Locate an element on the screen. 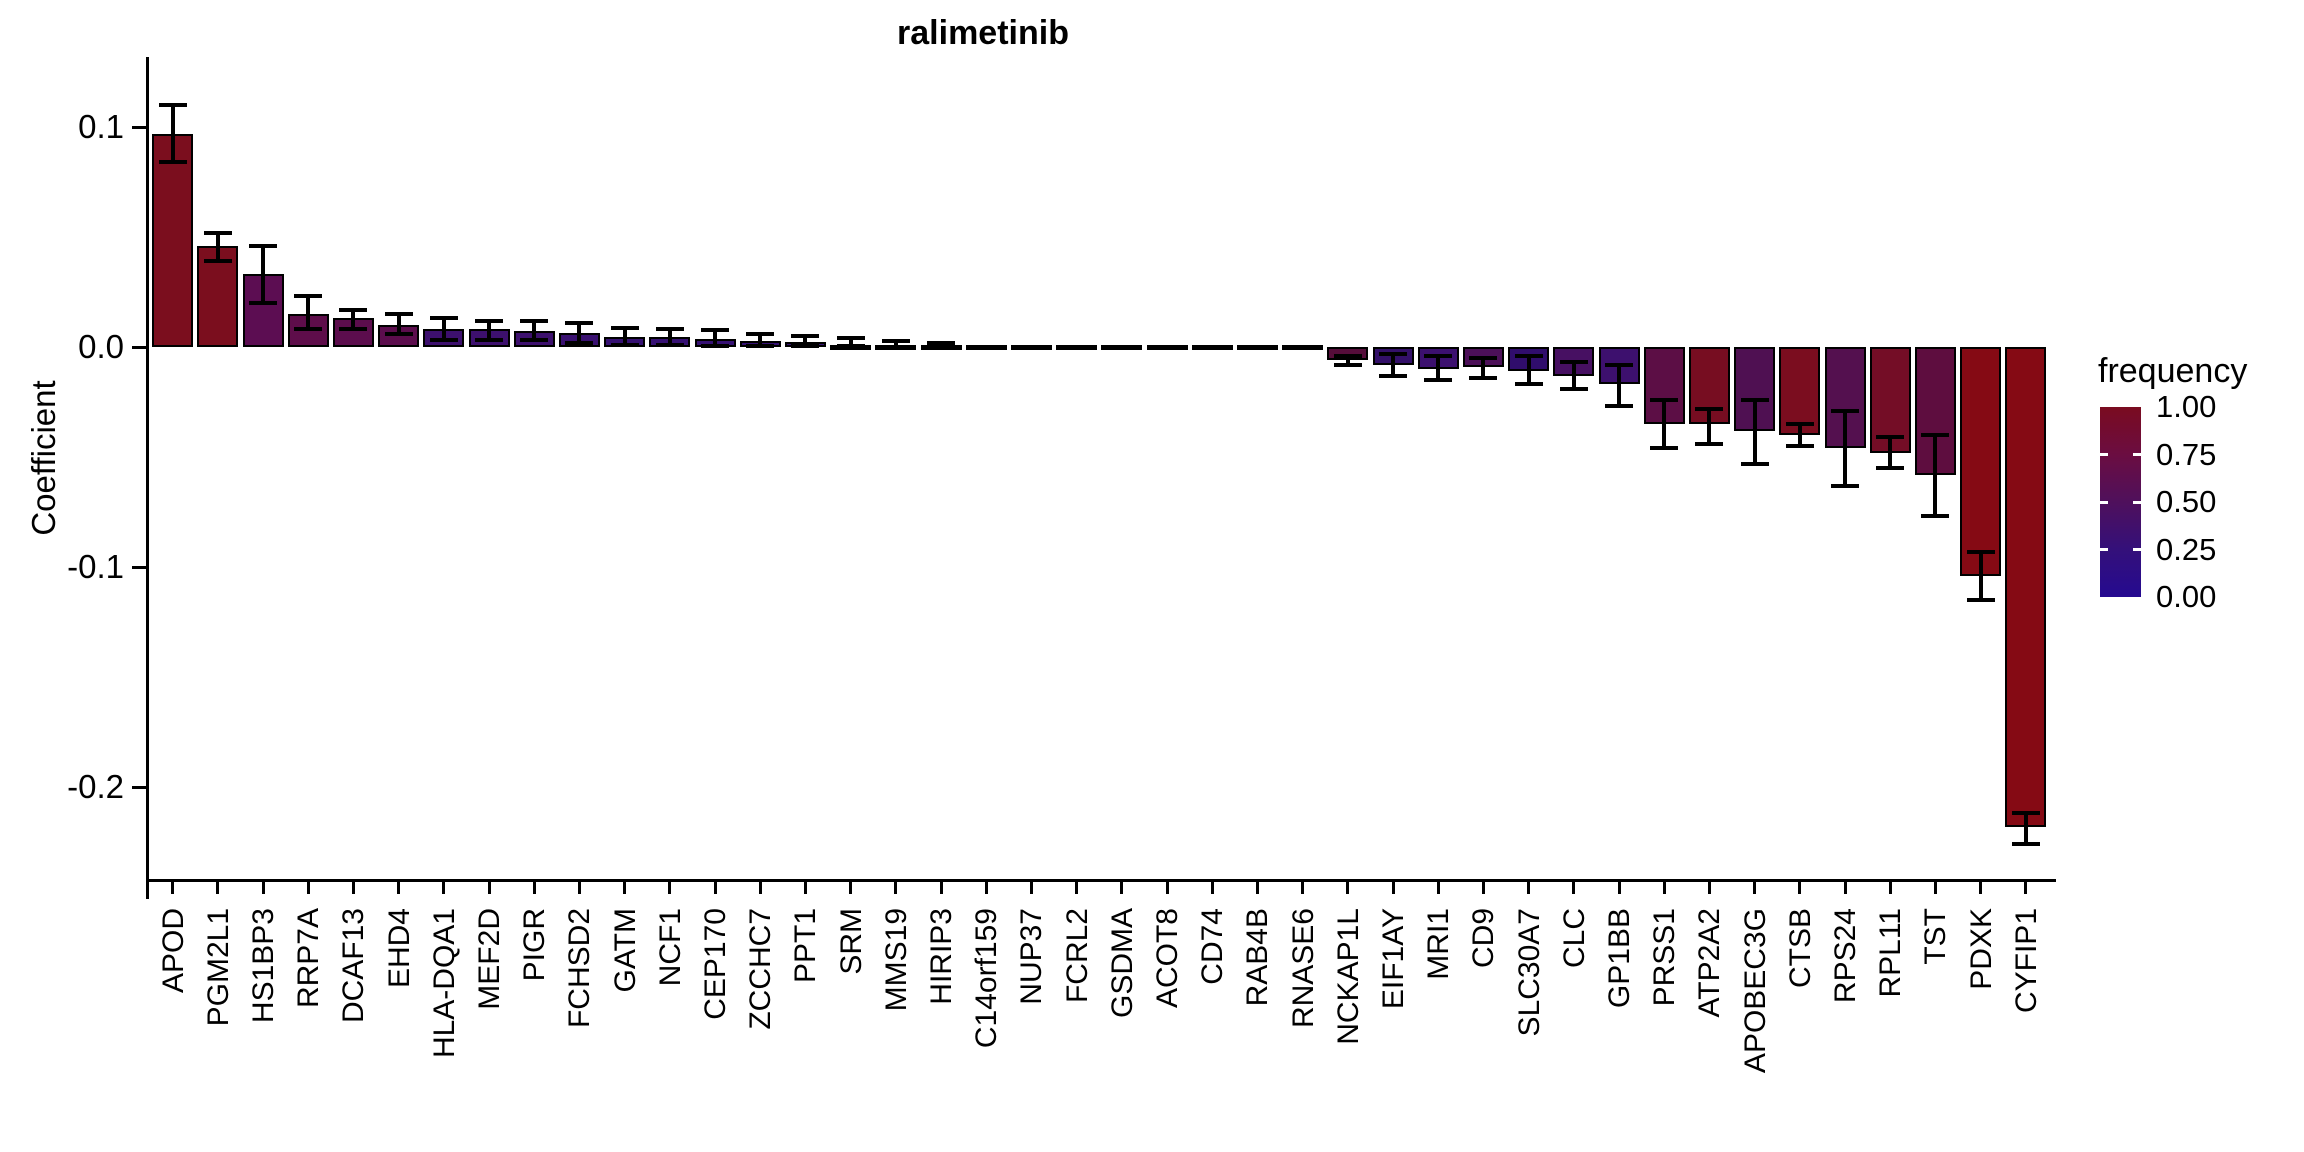  x-axis-line is located at coordinates (1101, 880).